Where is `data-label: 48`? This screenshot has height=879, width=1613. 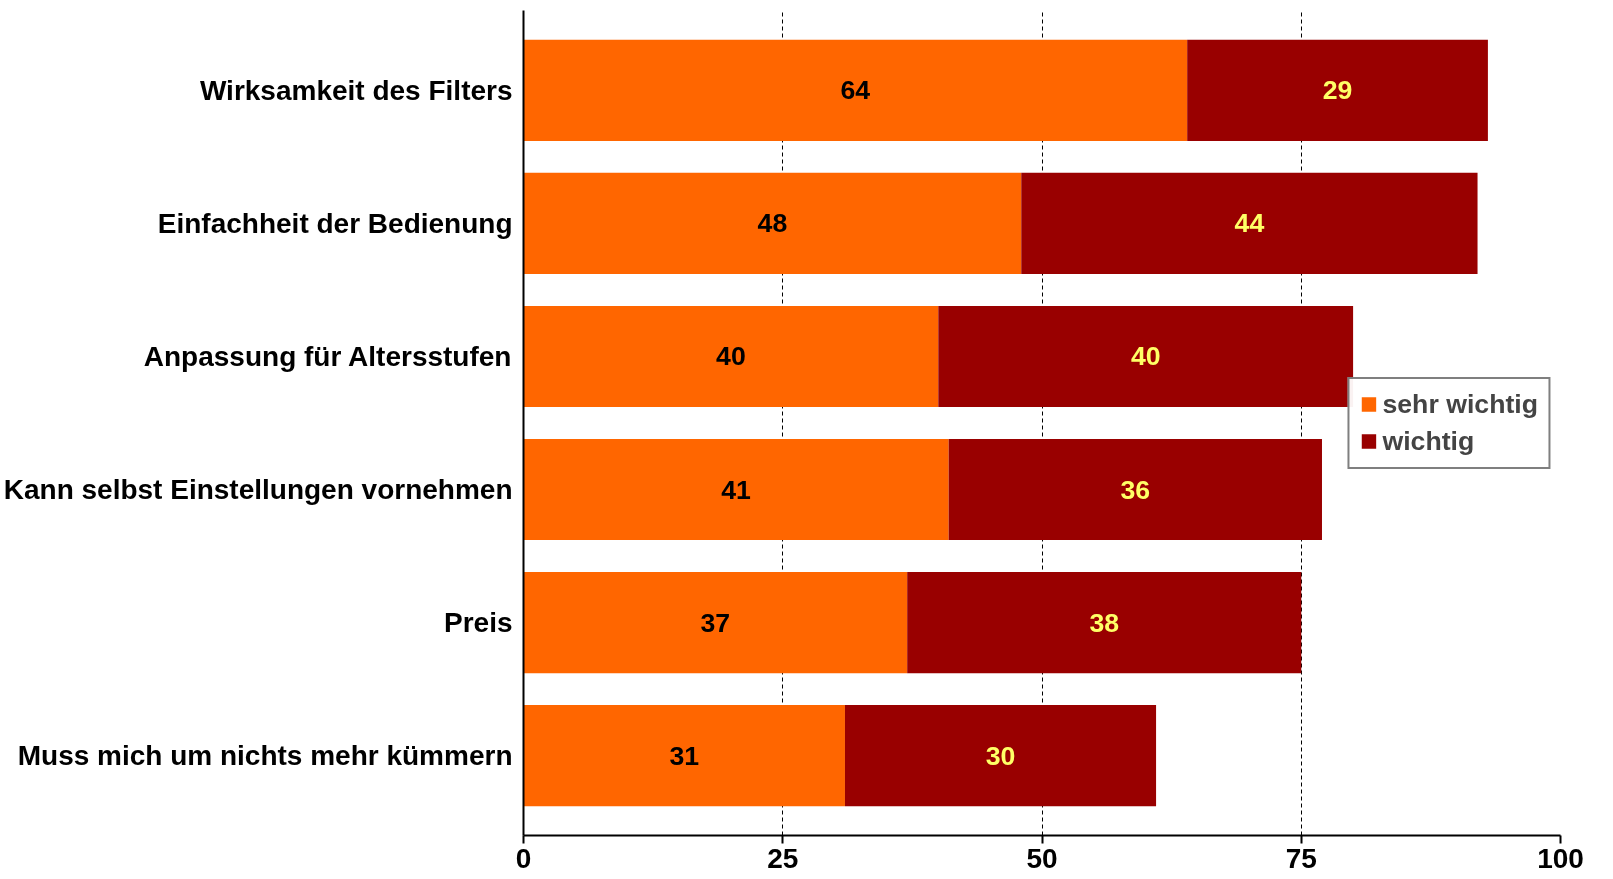
data-label: 48 is located at coordinates (772, 223).